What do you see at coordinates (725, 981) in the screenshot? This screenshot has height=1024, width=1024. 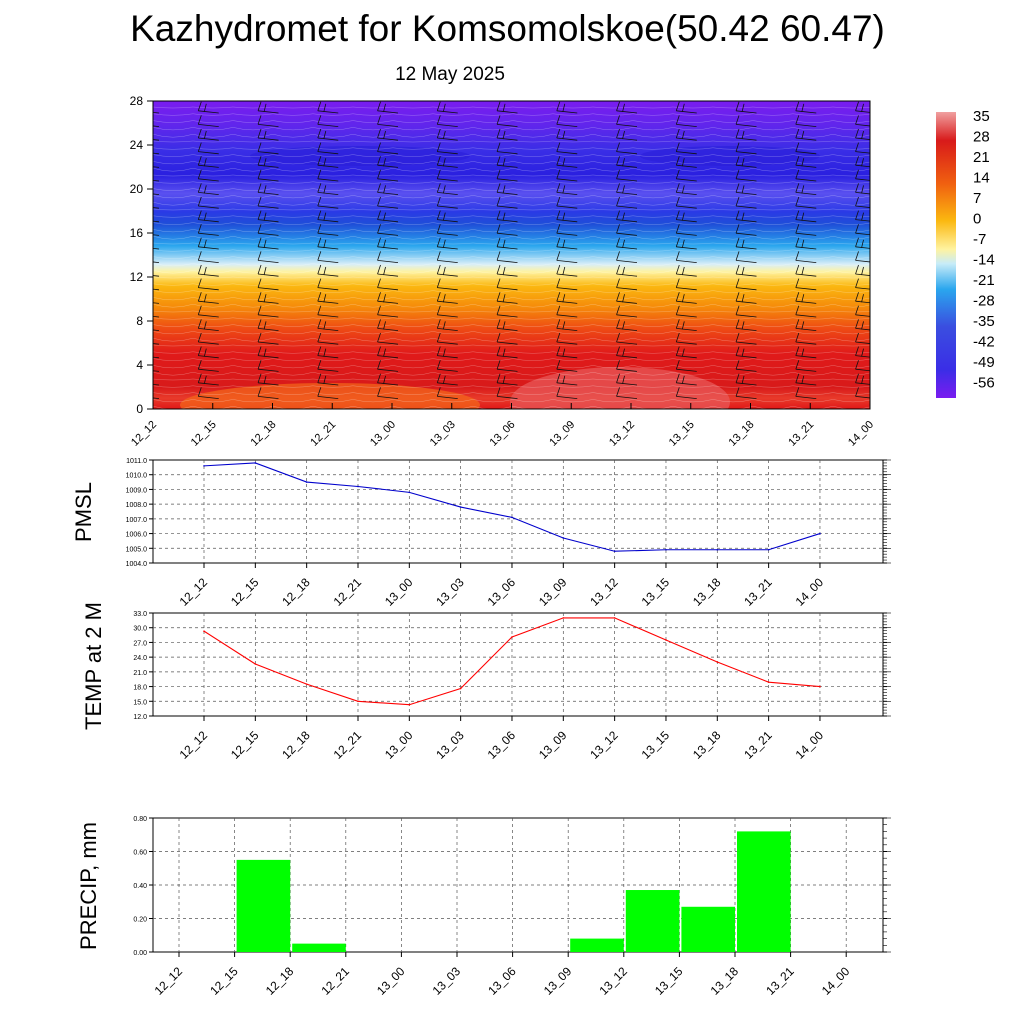 I see `precip-x-tick-label: 13_18` at bounding box center [725, 981].